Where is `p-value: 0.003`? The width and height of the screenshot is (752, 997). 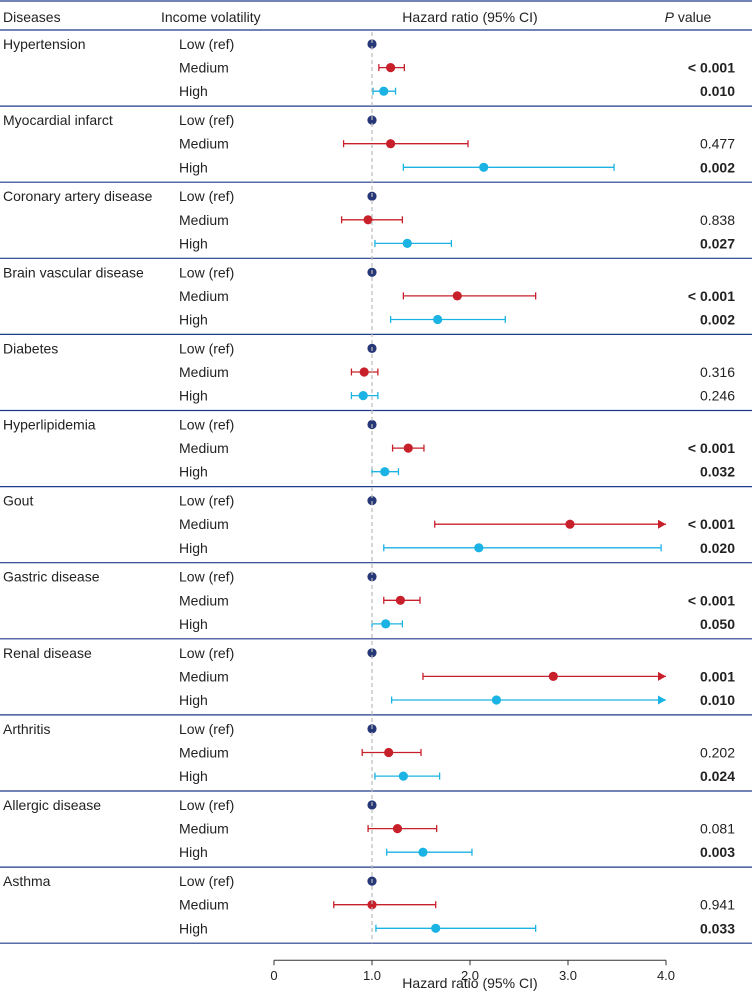
p-value: 0.003 is located at coordinates (717, 852).